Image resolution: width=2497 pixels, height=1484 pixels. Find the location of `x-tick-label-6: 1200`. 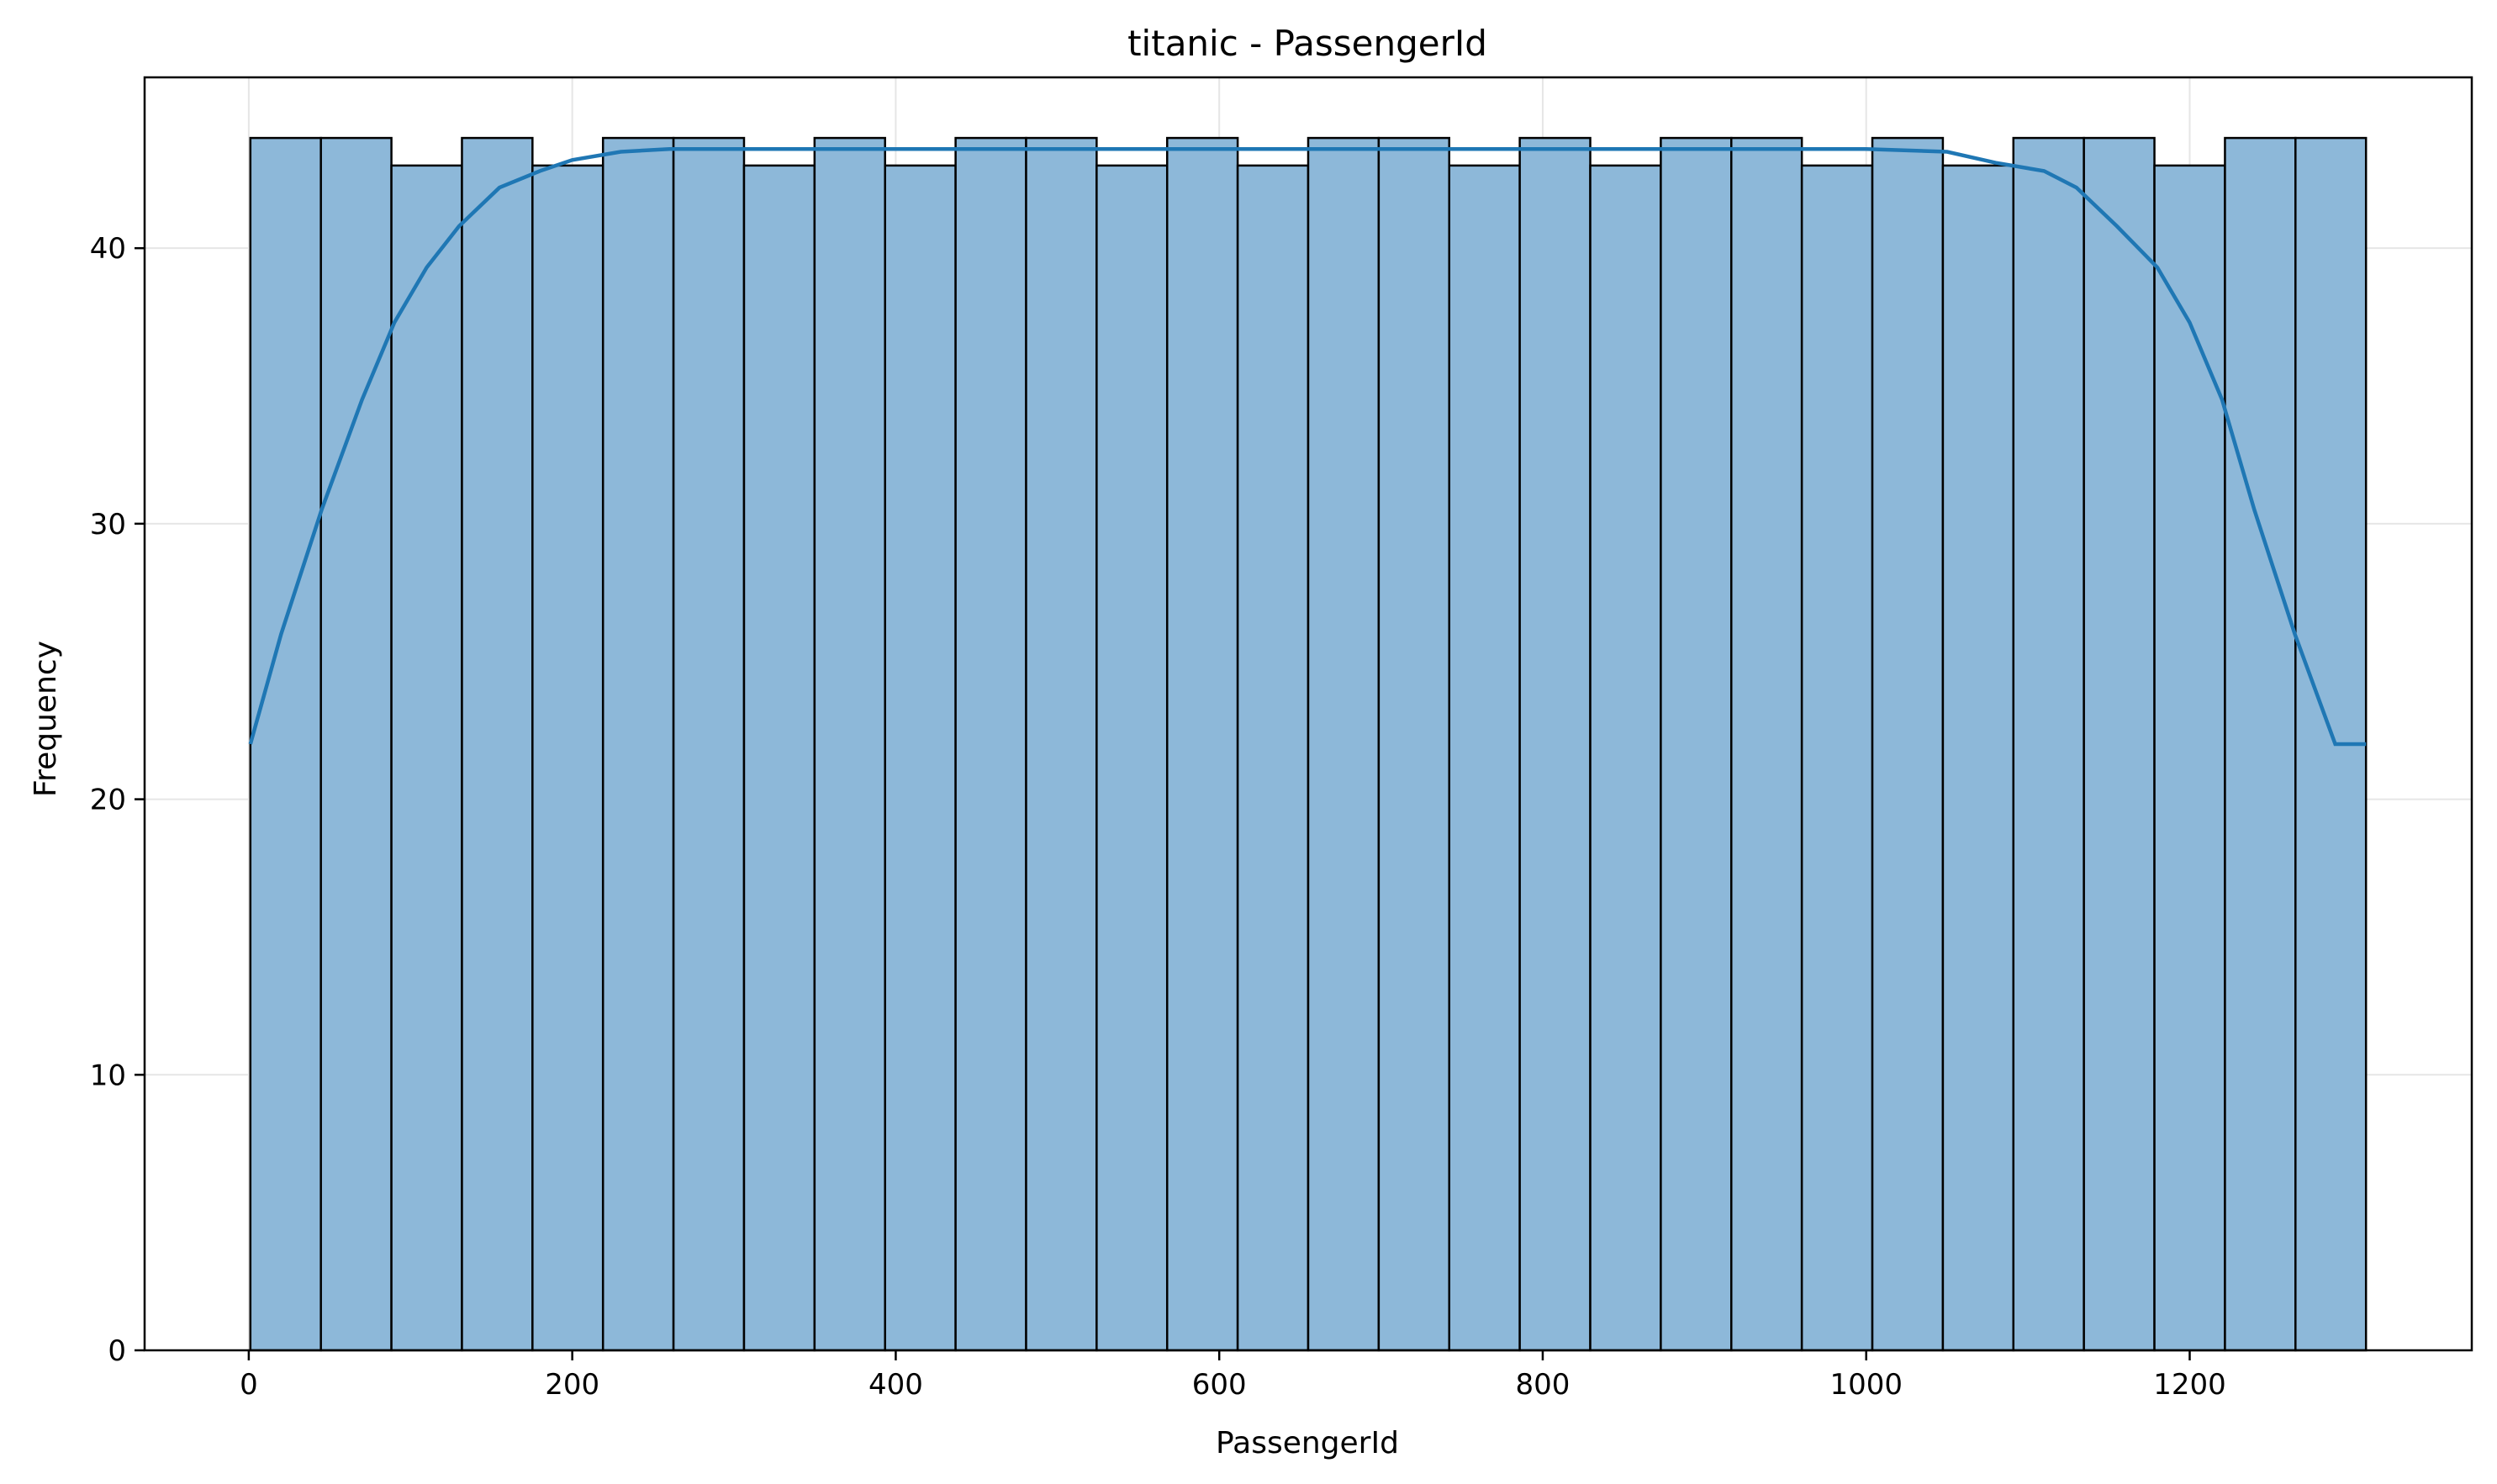

x-tick-label-6: 1200 is located at coordinates (2189, 1385).